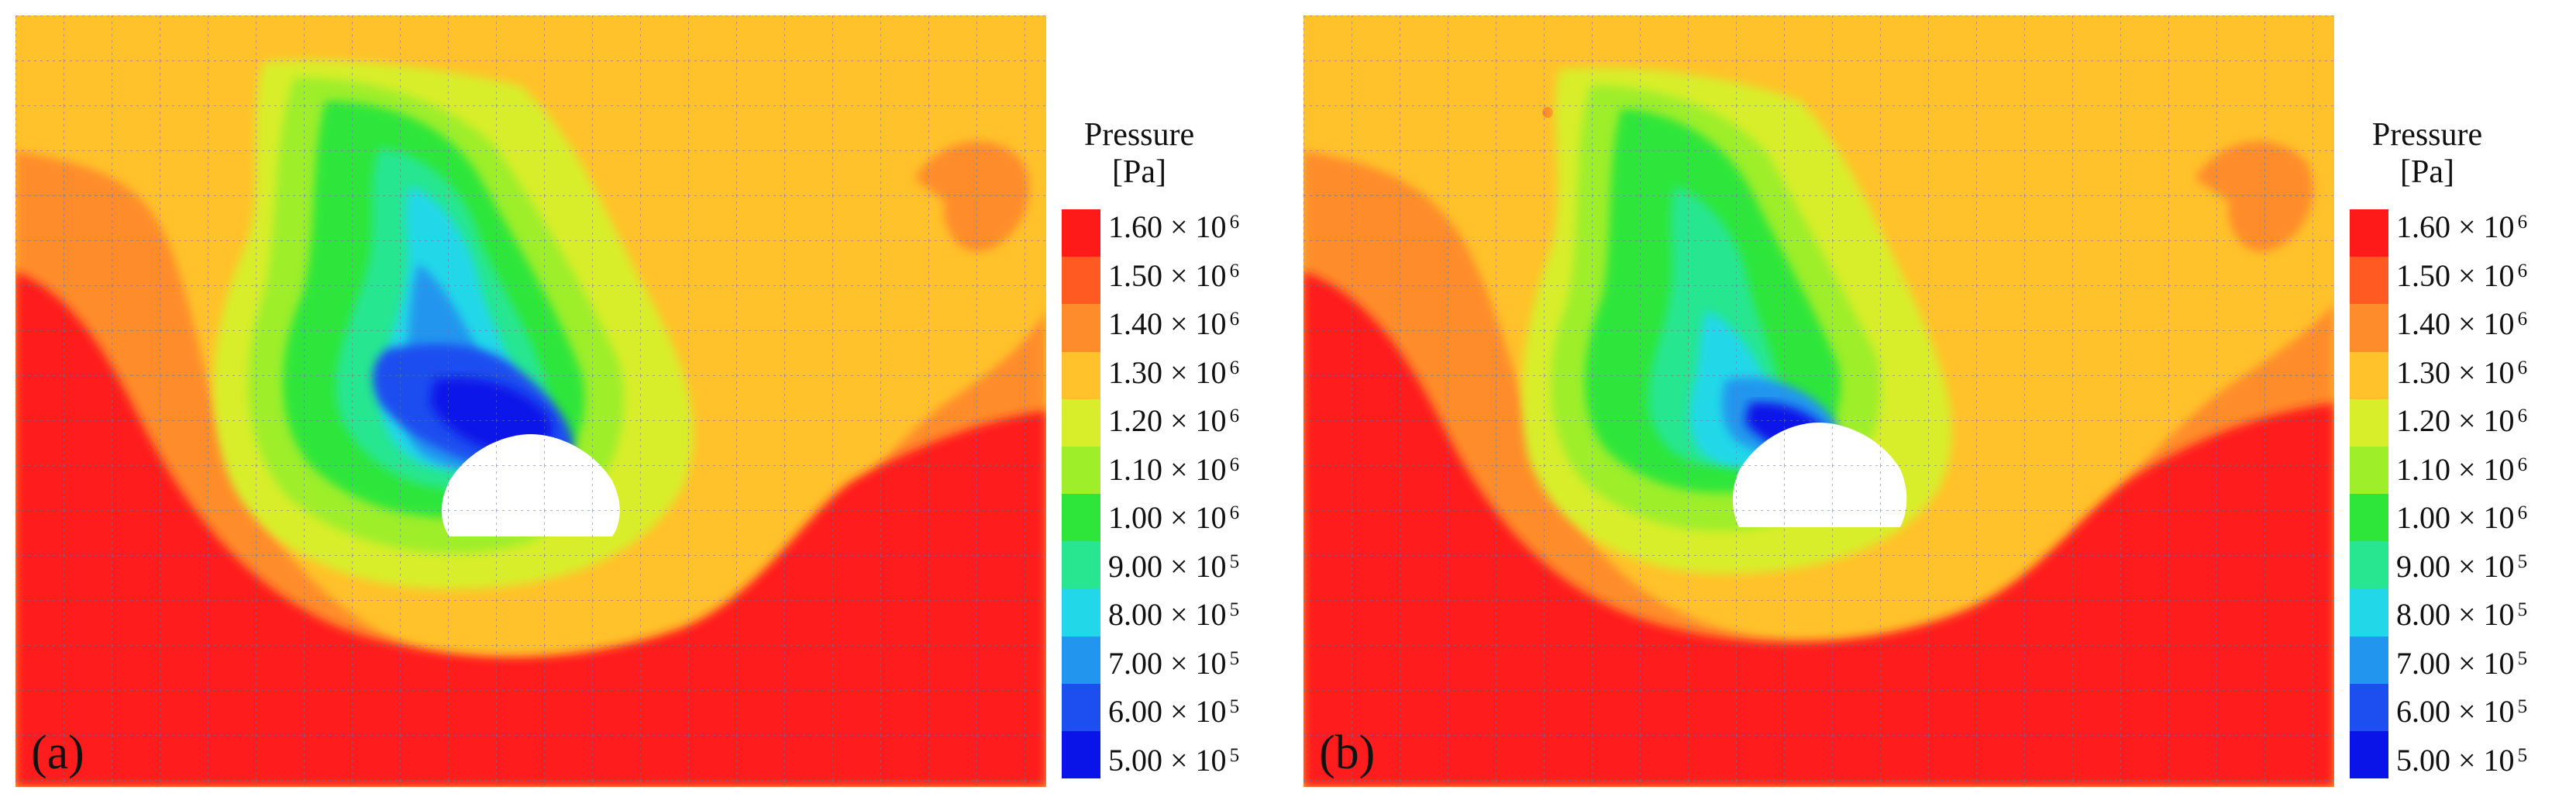 The height and width of the screenshot is (804, 2576). I want to click on colorbar-tick-label: 9.00 × 10 5, so click(1197, 567).